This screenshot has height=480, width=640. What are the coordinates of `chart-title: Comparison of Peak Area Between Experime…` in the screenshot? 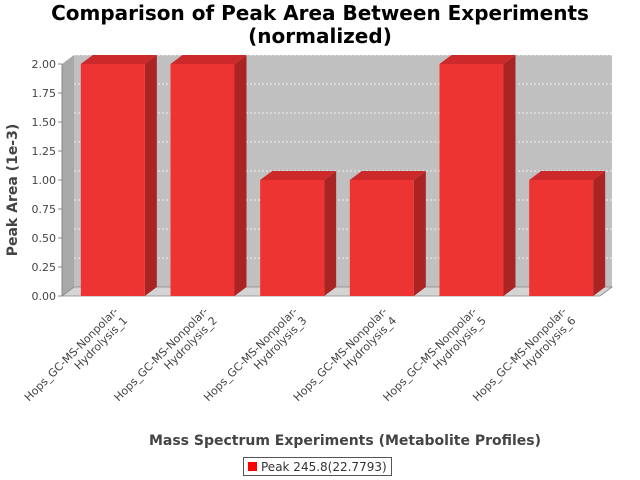 It's located at (320, 25).